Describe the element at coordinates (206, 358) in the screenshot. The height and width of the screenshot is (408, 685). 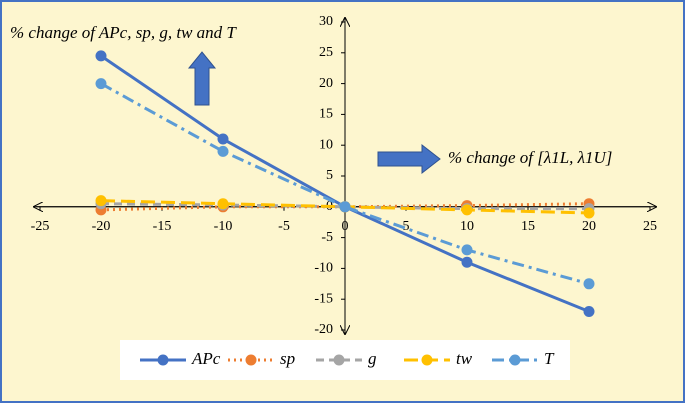
I see `legend-label: APc` at that location.